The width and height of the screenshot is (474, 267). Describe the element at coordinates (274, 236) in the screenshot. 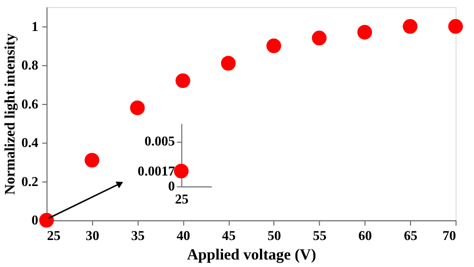

I see `x-tick-label: 50` at that location.